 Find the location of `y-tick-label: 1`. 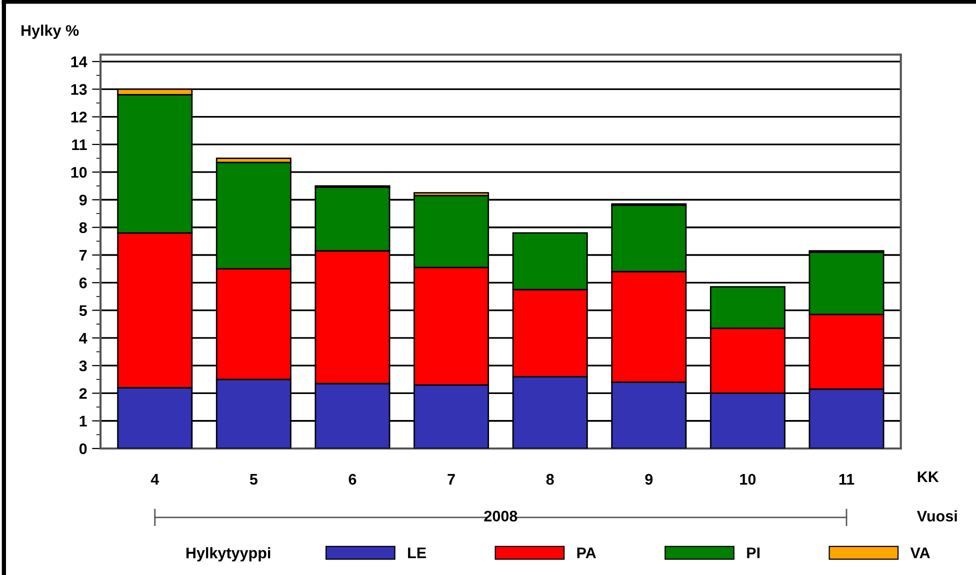

y-tick-label: 1 is located at coordinates (83, 421).